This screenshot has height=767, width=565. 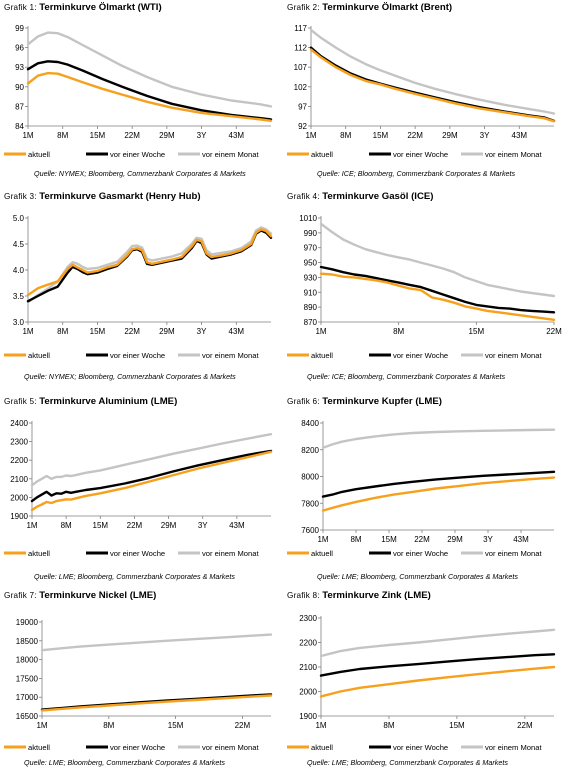 I want to click on chart-title: Grafik 4: Terminkurve Gasöl (ICE), so click(x=360, y=196).